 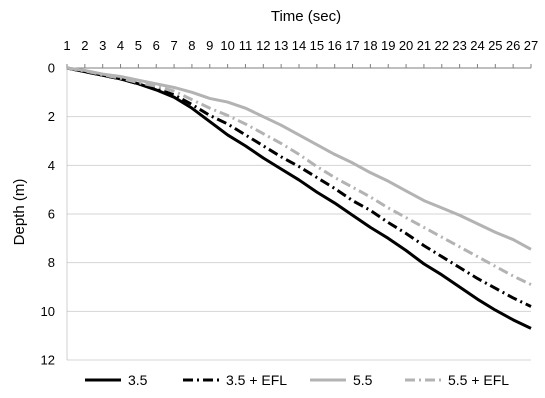 What do you see at coordinates (120, 45) in the screenshot?
I see `x-tick-label: 4` at bounding box center [120, 45].